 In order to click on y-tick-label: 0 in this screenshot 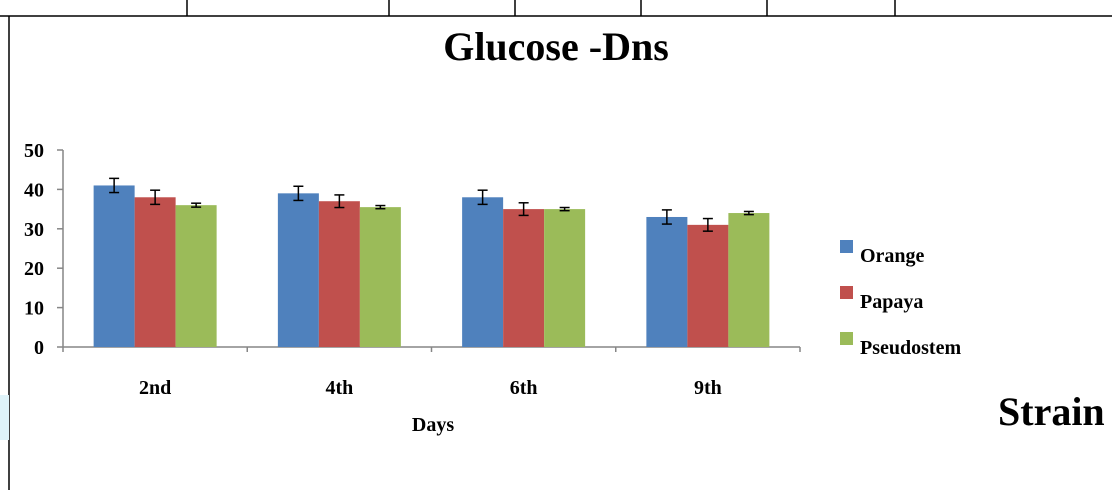, I will do `click(39, 348)`.